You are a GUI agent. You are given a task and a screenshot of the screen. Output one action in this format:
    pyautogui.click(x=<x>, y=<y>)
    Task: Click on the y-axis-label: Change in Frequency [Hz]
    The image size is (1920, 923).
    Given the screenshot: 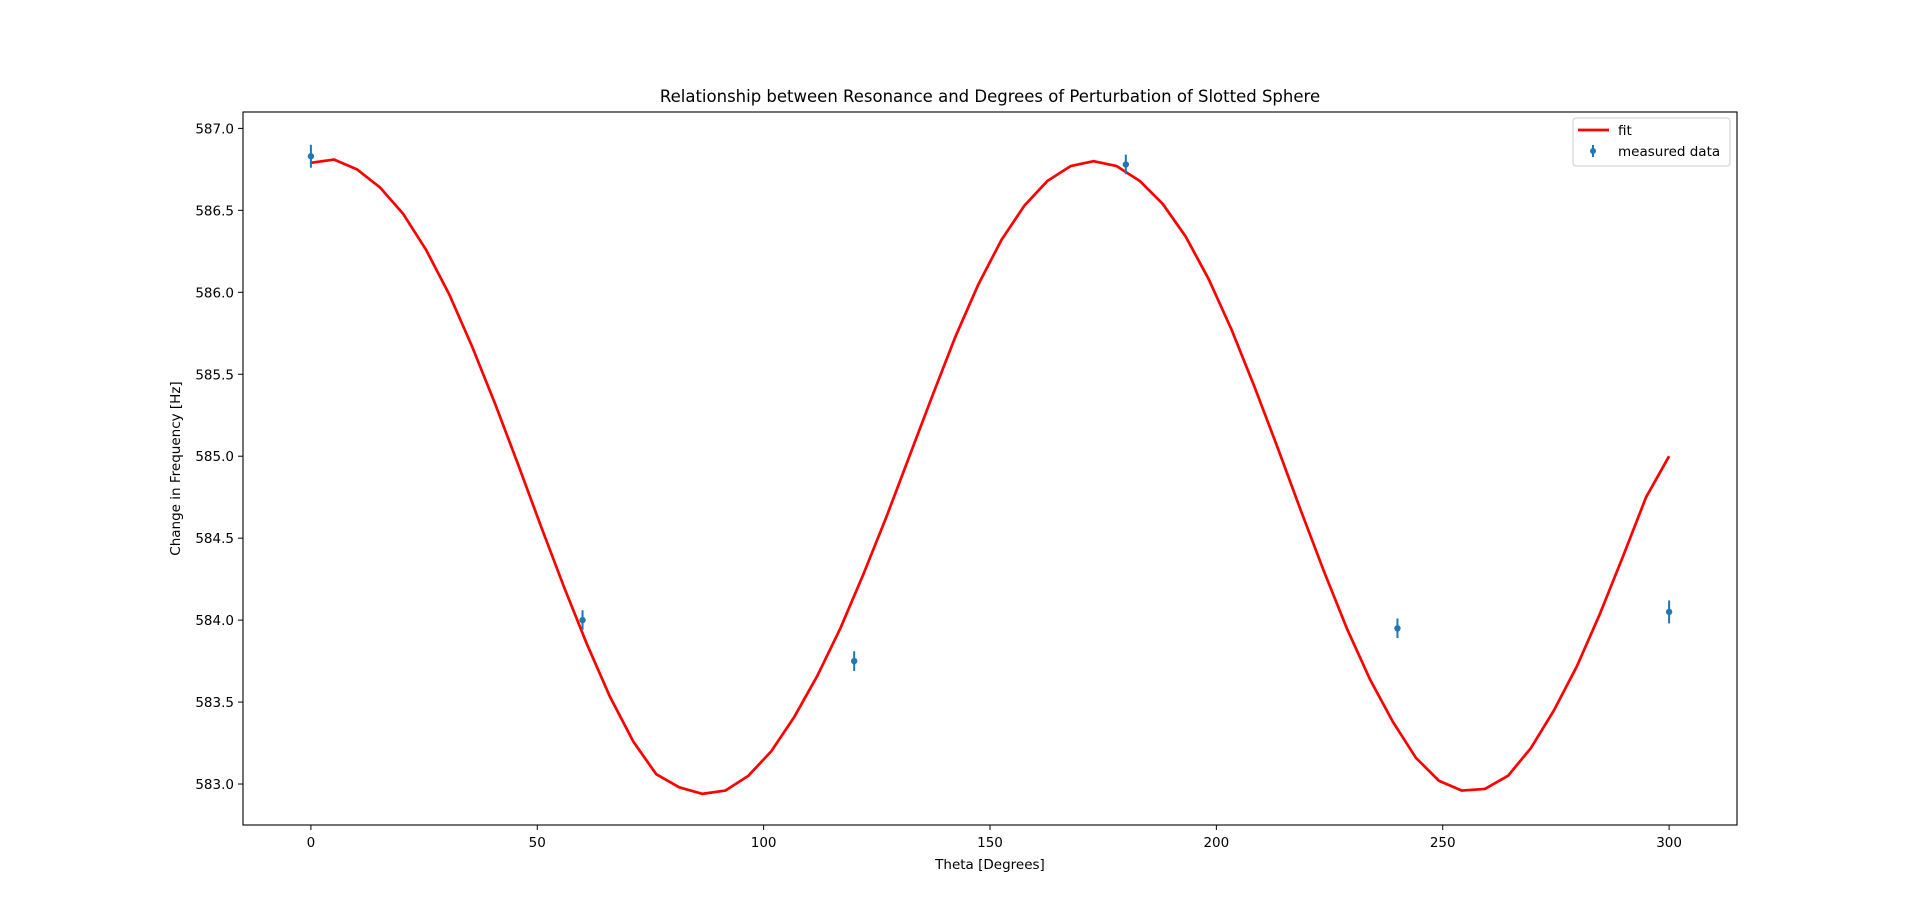 What is the action you would take?
    pyautogui.click(x=176, y=468)
    